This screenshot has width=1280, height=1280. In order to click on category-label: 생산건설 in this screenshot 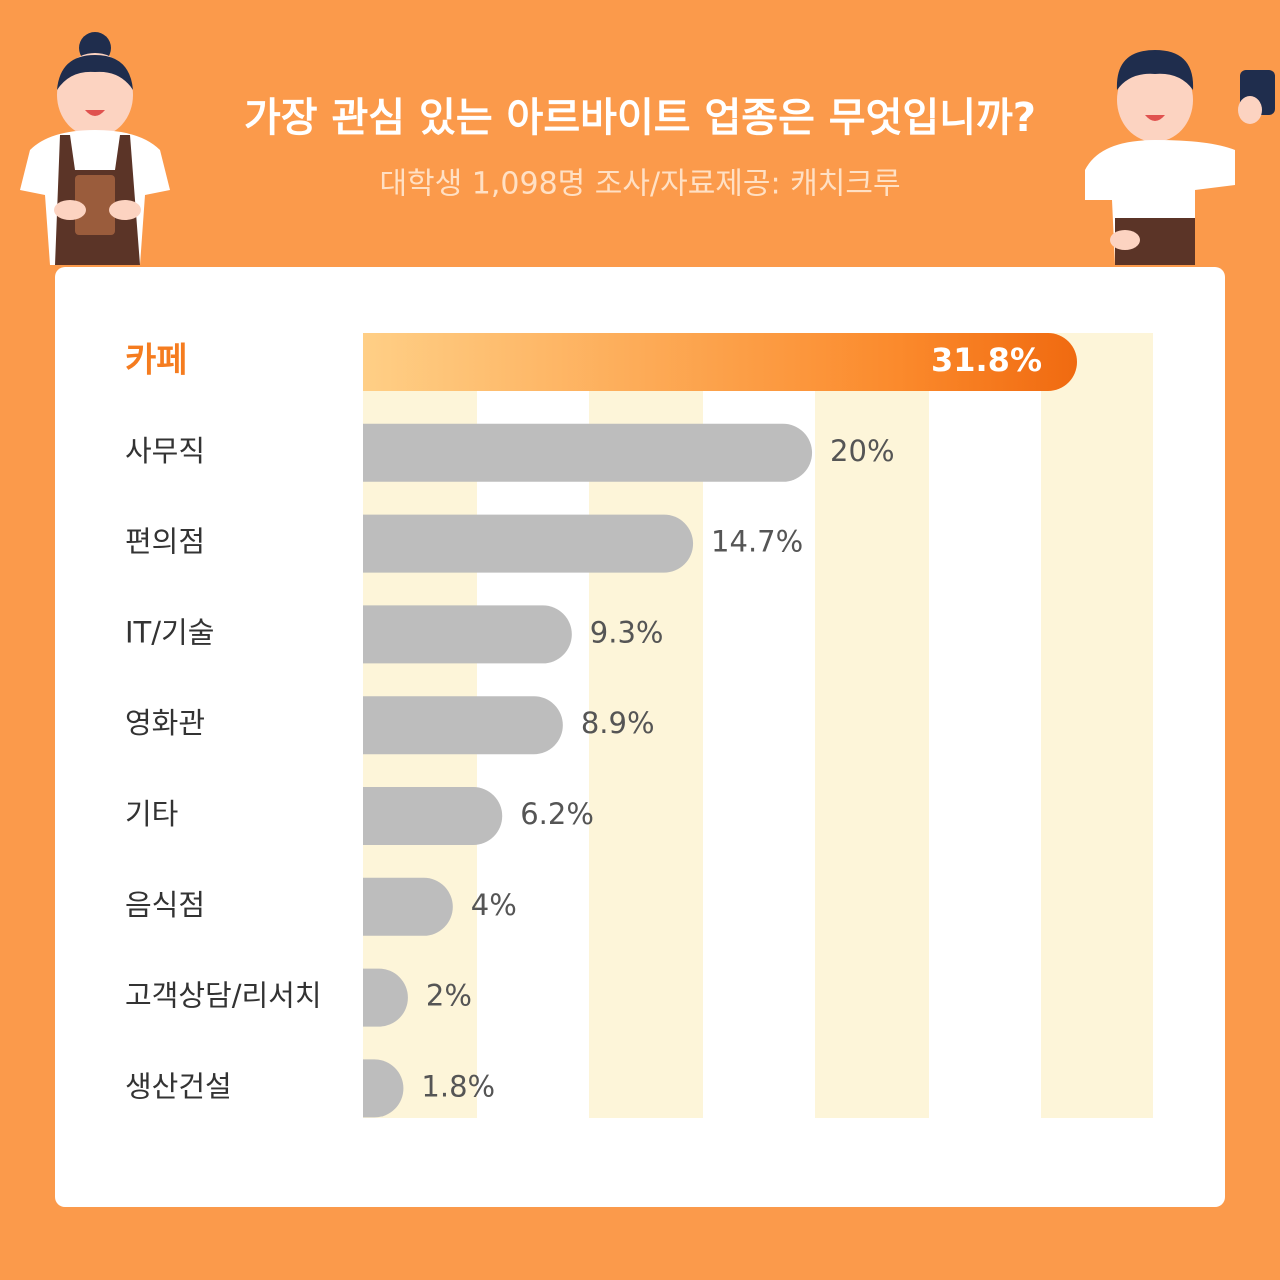, I will do `click(178, 1086)`.